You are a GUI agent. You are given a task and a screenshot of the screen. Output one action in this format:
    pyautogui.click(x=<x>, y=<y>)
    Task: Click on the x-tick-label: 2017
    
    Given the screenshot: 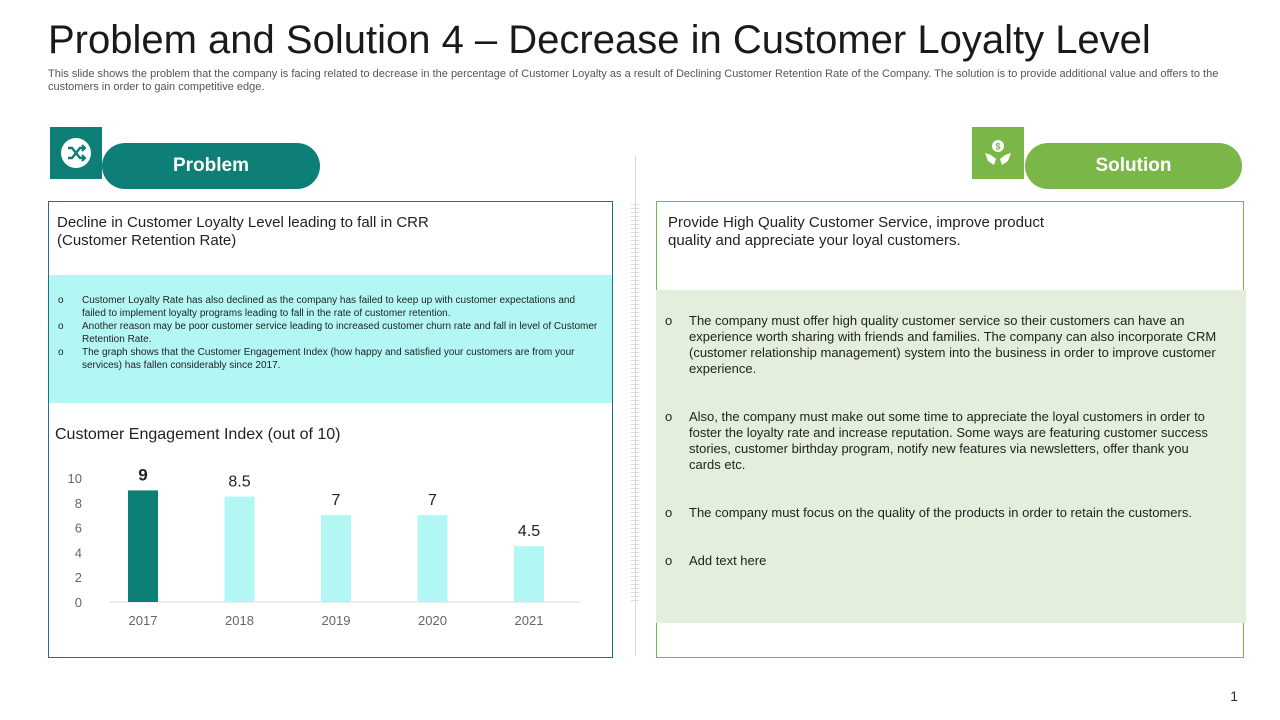 What is the action you would take?
    pyautogui.click(x=143, y=620)
    